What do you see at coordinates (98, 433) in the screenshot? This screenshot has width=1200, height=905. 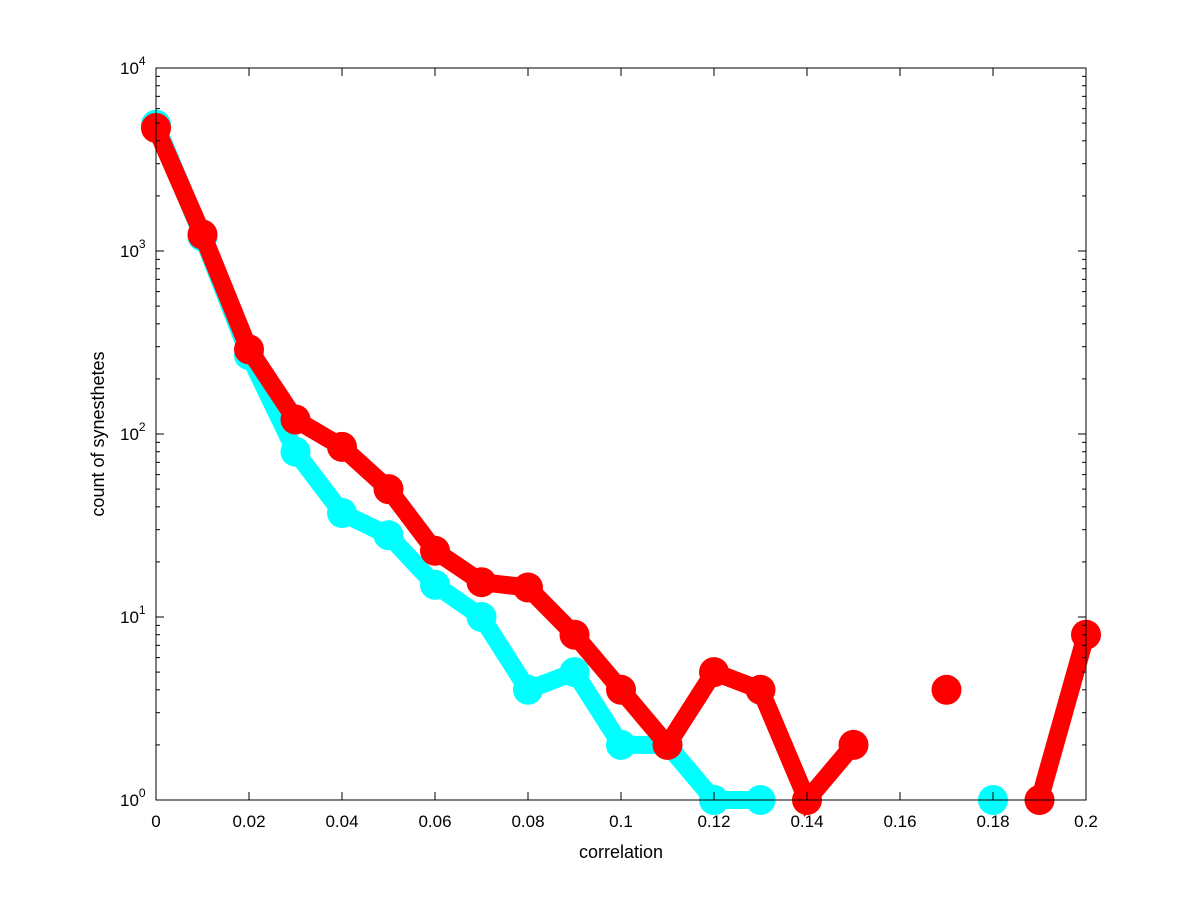 I see `y-axis-label: count of synesthetes` at bounding box center [98, 433].